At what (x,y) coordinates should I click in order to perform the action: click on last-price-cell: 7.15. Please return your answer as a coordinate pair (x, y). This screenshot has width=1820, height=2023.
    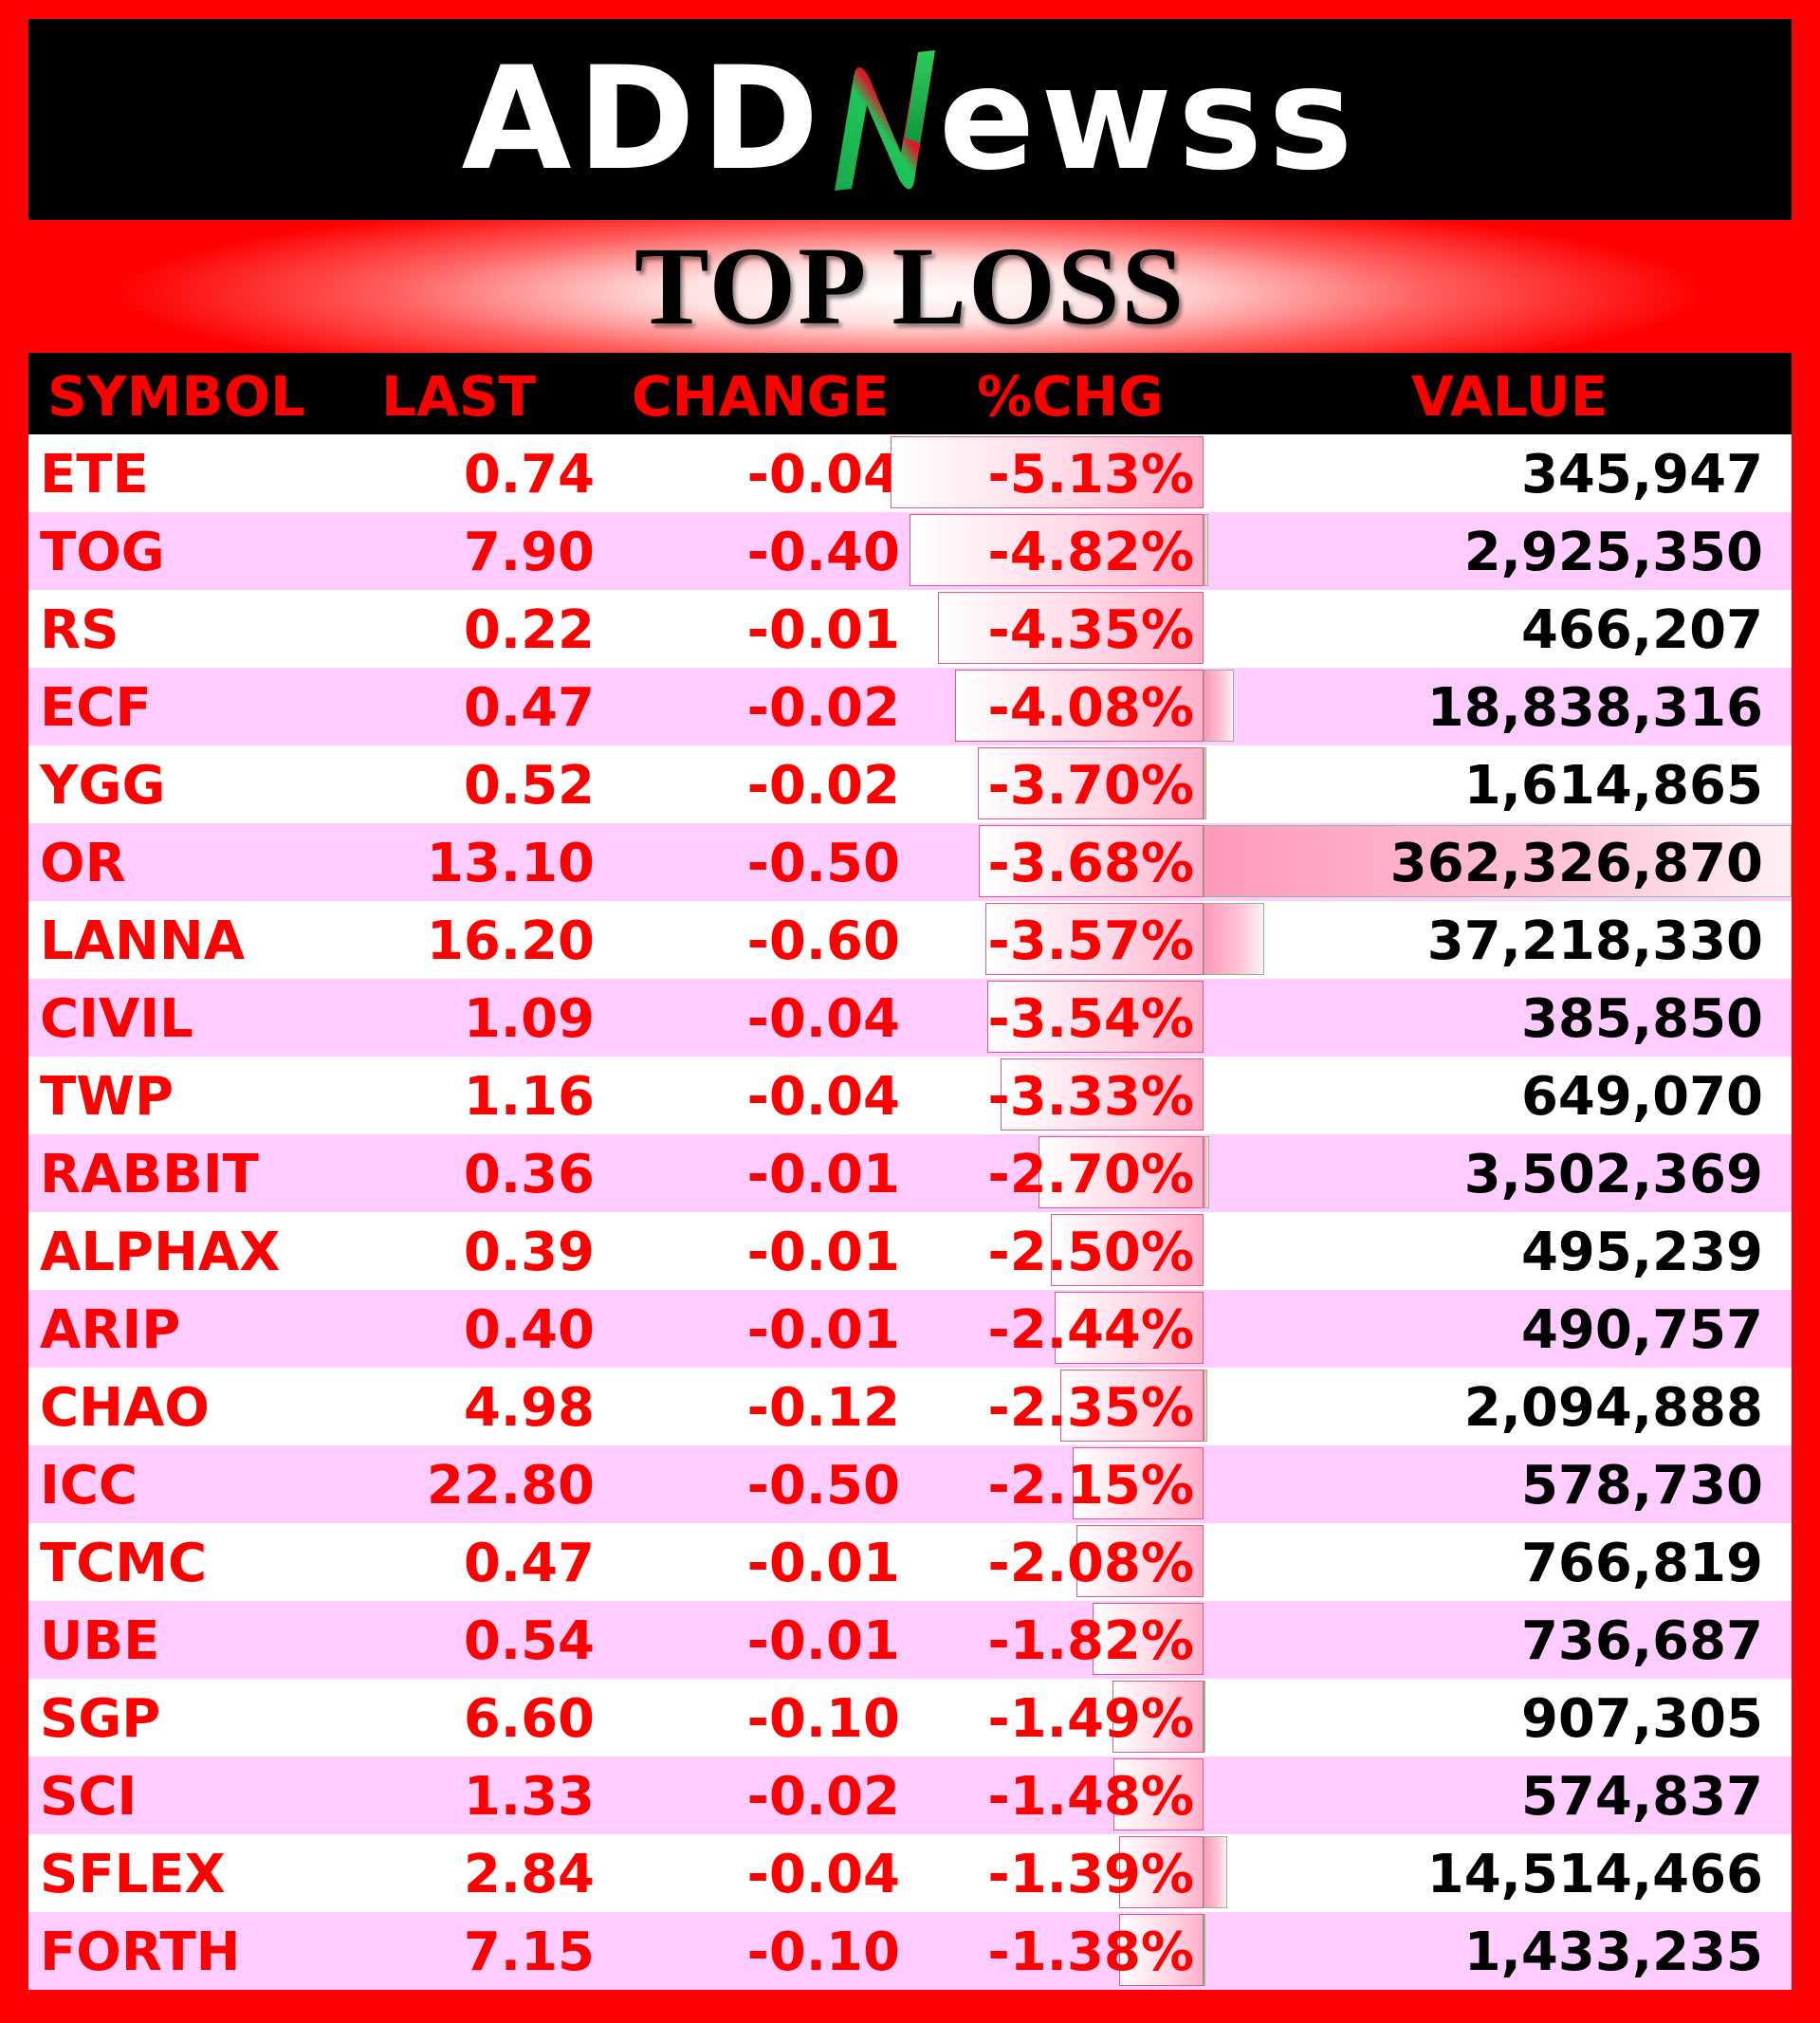
    Looking at the image, I should click on (529, 1952).